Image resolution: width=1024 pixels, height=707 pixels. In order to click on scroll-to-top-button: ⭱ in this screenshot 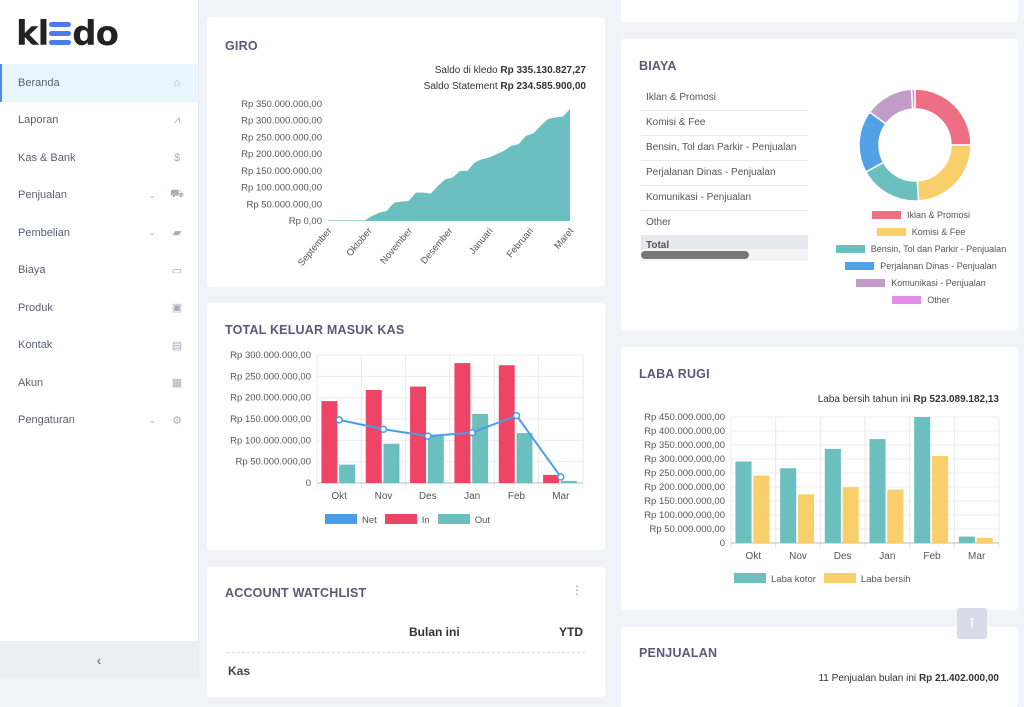, I will do `click(972, 623)`.